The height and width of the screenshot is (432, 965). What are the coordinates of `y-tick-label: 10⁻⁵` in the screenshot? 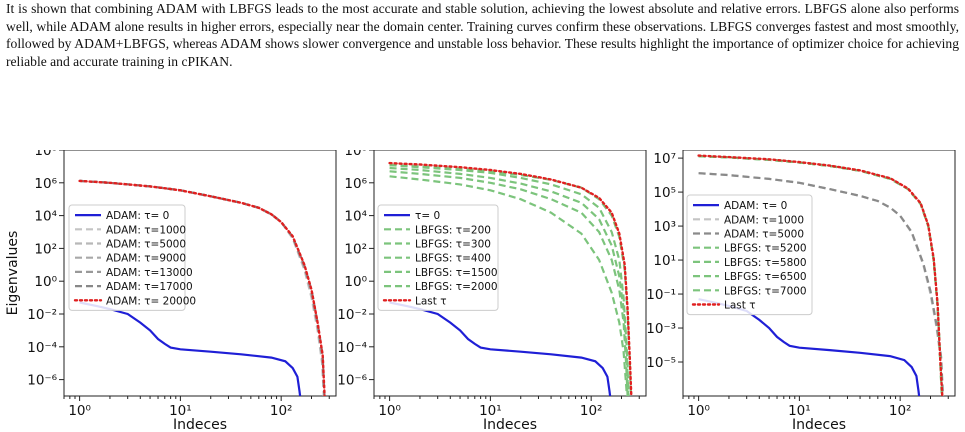 It's located at (661, 363).